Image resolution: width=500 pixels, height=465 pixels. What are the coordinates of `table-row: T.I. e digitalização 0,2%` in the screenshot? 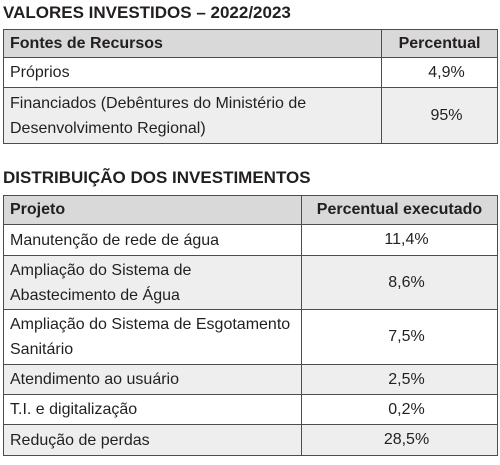 It's located at (250, 409).